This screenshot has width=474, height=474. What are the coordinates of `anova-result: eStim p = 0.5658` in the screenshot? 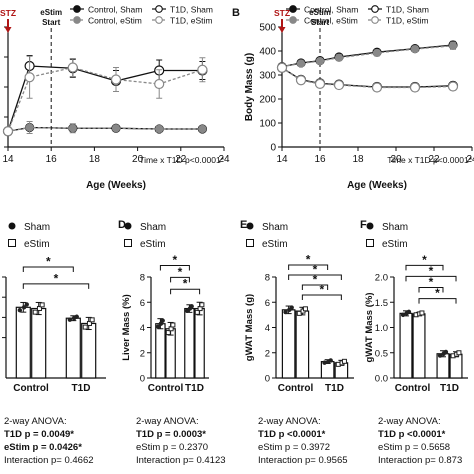 It's located at (414, 447).